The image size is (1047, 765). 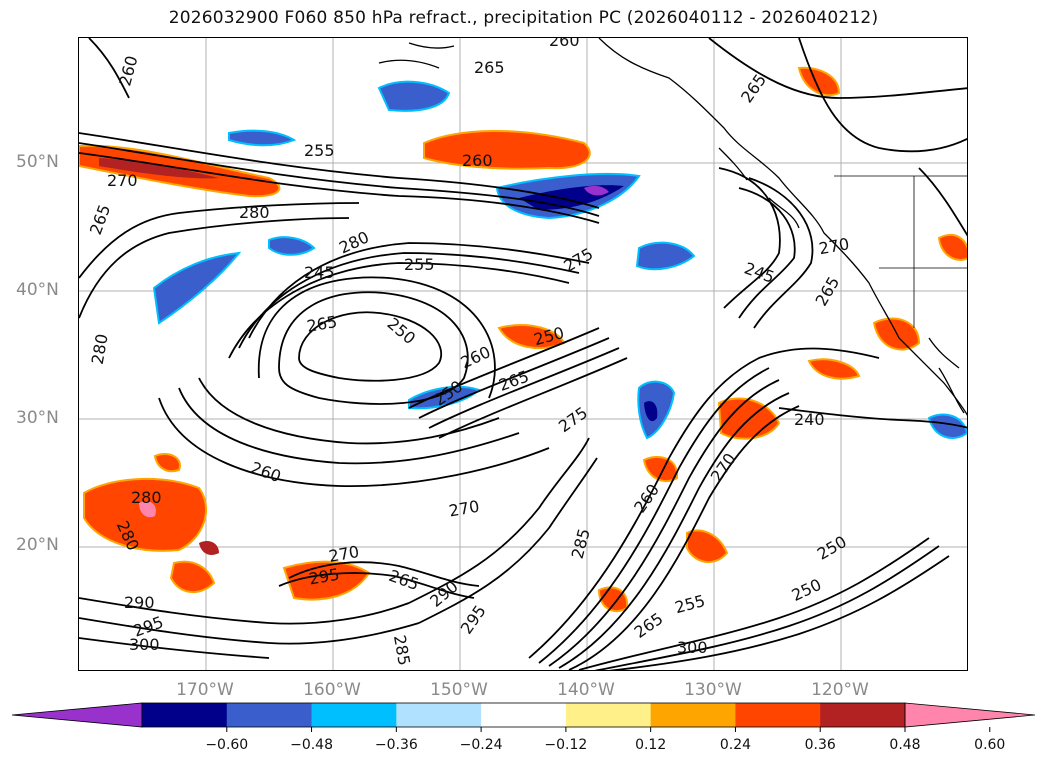 I want to click on lon-label-140w: 140°W, so click(x=586, y=690).